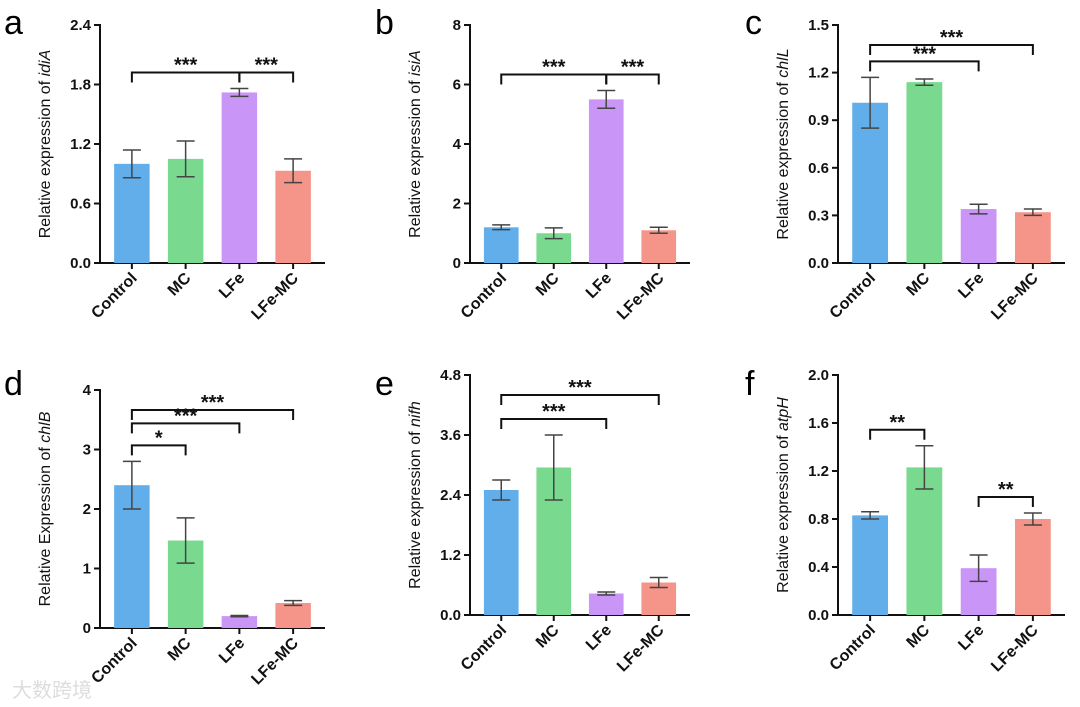 This screenshot has height=707, width=1080. I want to click on y-tick-label: 3, so click(87, 450).